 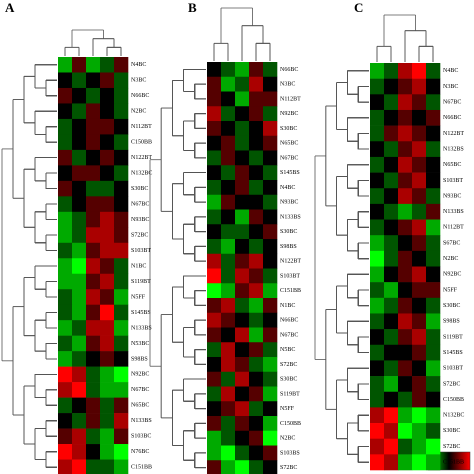 What do you see at coordinates (140, 220) in the screenshot?
I see `row-label: N93BC` at bounding box center [140, 220].